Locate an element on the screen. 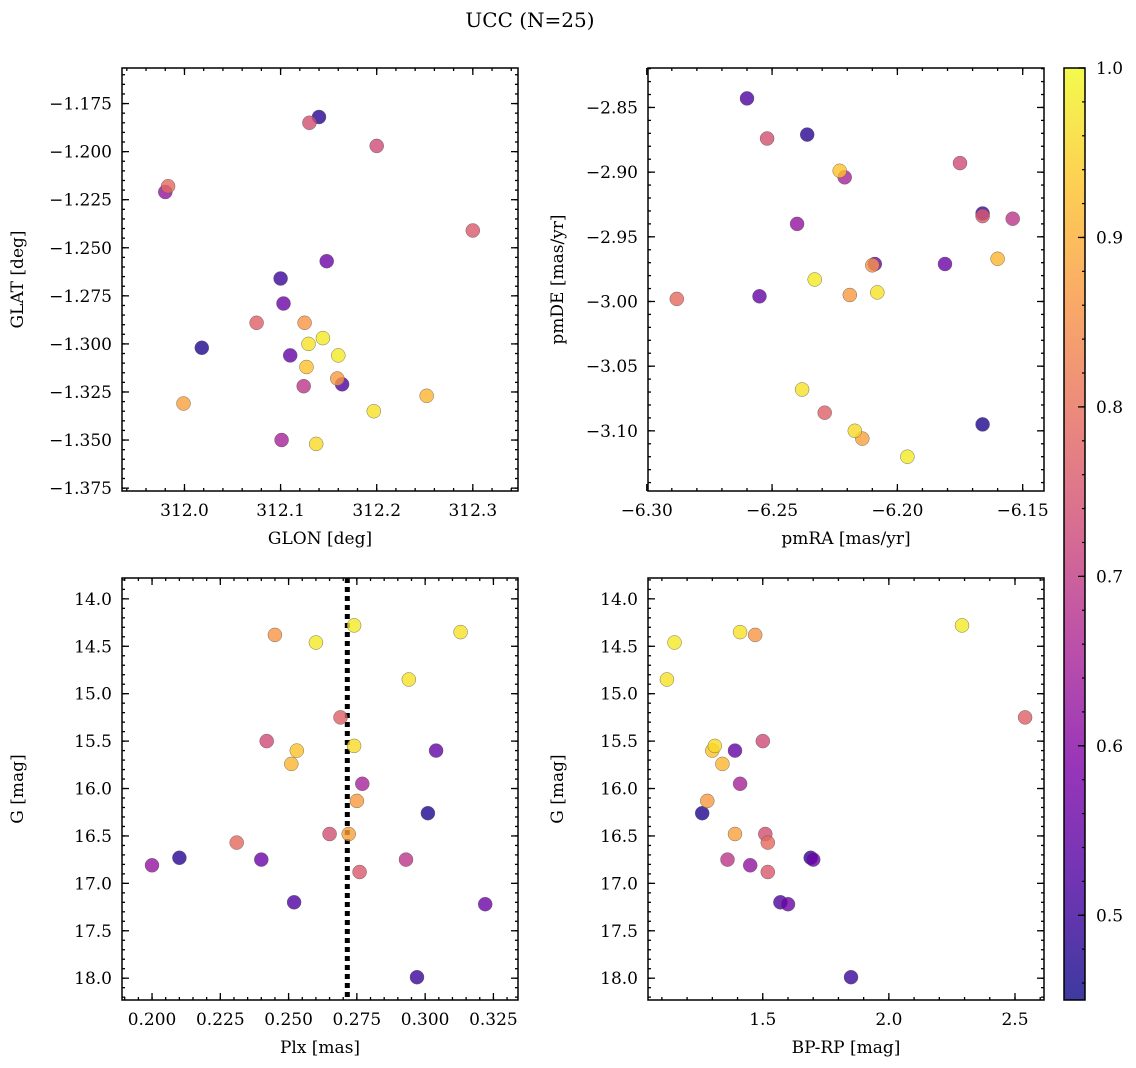 The image size is (1136, 1068). y-tick-label: 14.5 is located at coordinates (619, 647).